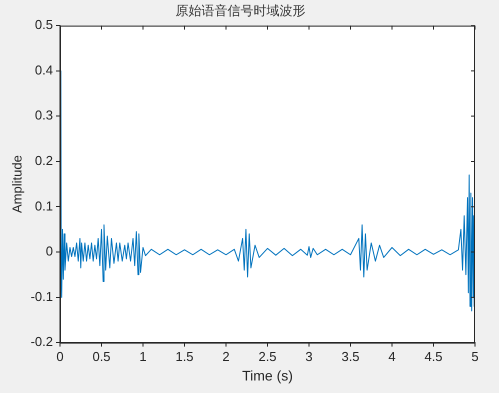 The height and width of the screenshot is (393, 499). What do you see at coordinates (184, 356) in the screenshot?
I see `x-tick-label: 1.5` at bounding box center [184, 356].